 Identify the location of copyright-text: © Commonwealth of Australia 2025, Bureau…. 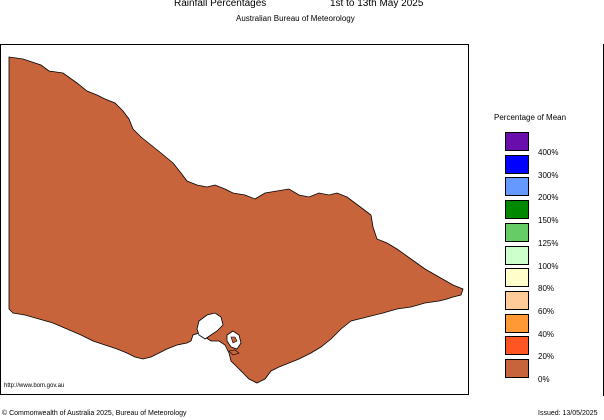
(94, 413).